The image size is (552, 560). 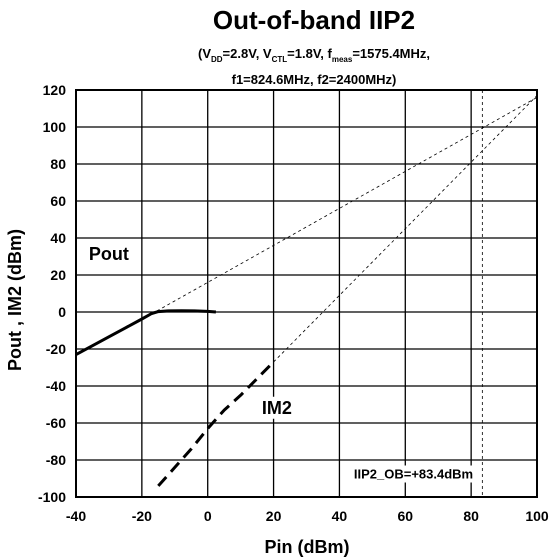 I want to click on x-tick-label: 20, so click(x=274, y=516).